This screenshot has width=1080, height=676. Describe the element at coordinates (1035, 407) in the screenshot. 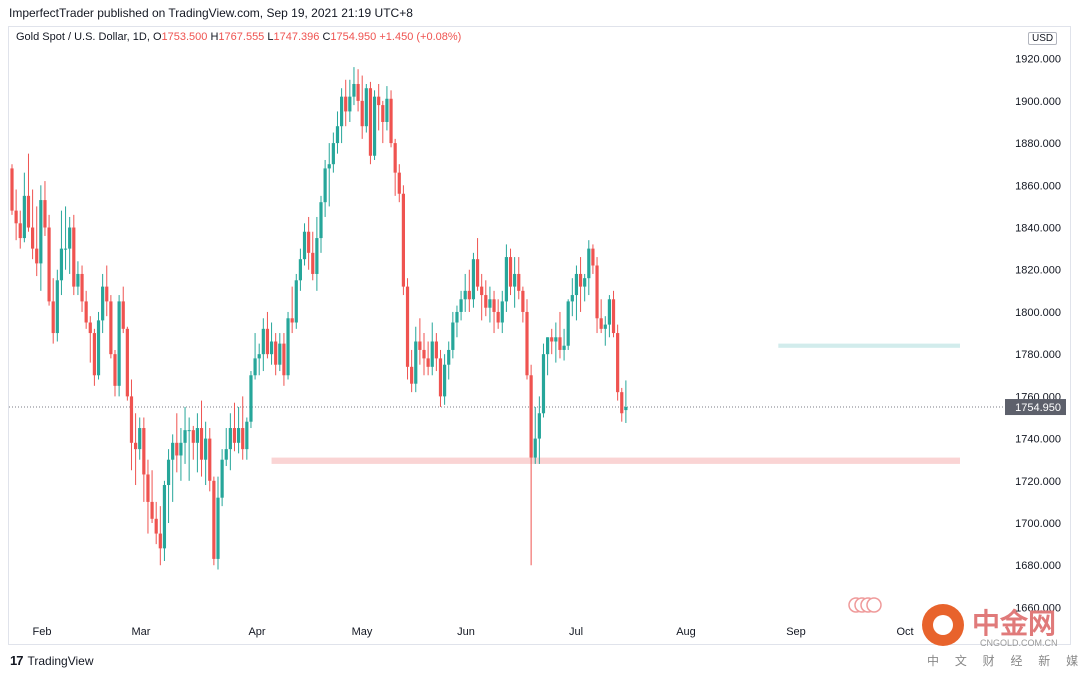

I see `last-price-badge` at that location.